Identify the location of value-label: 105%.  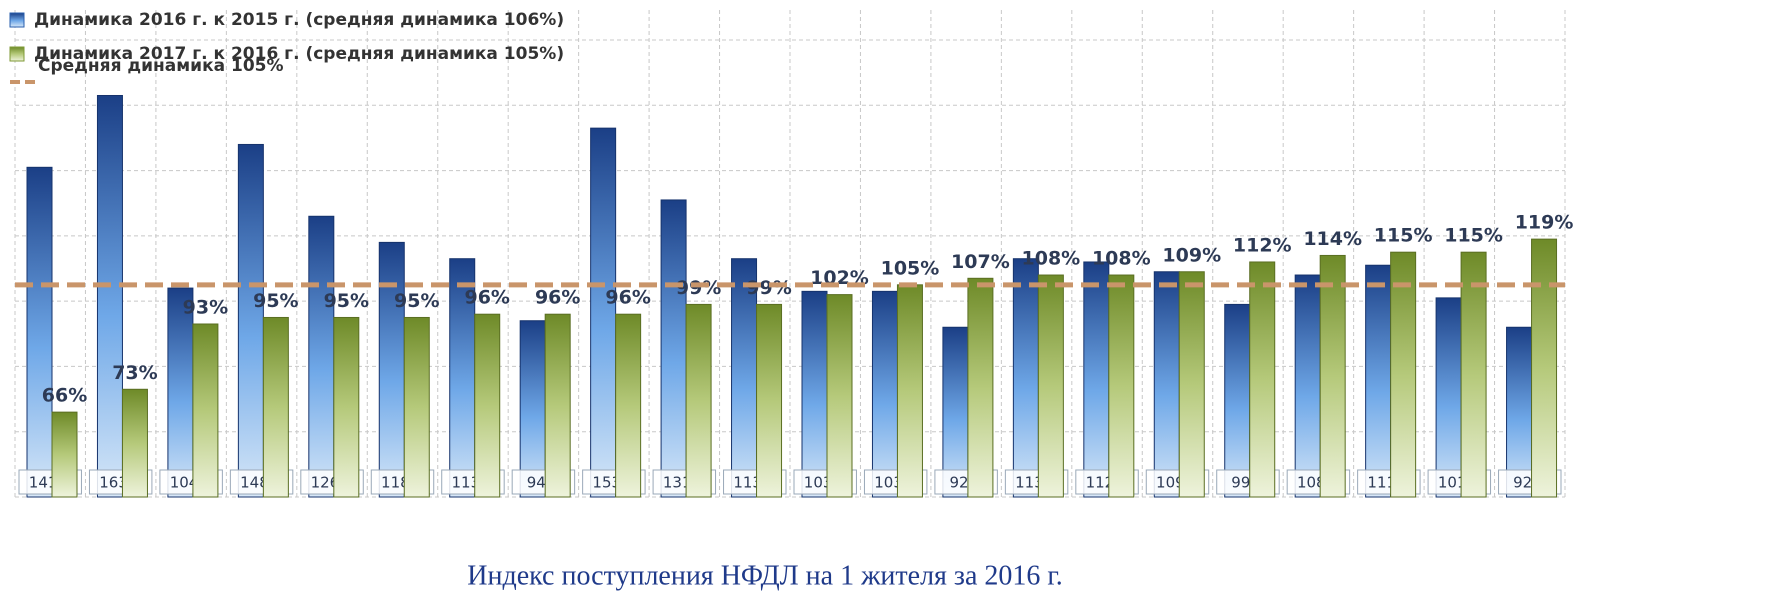
(910, 268).